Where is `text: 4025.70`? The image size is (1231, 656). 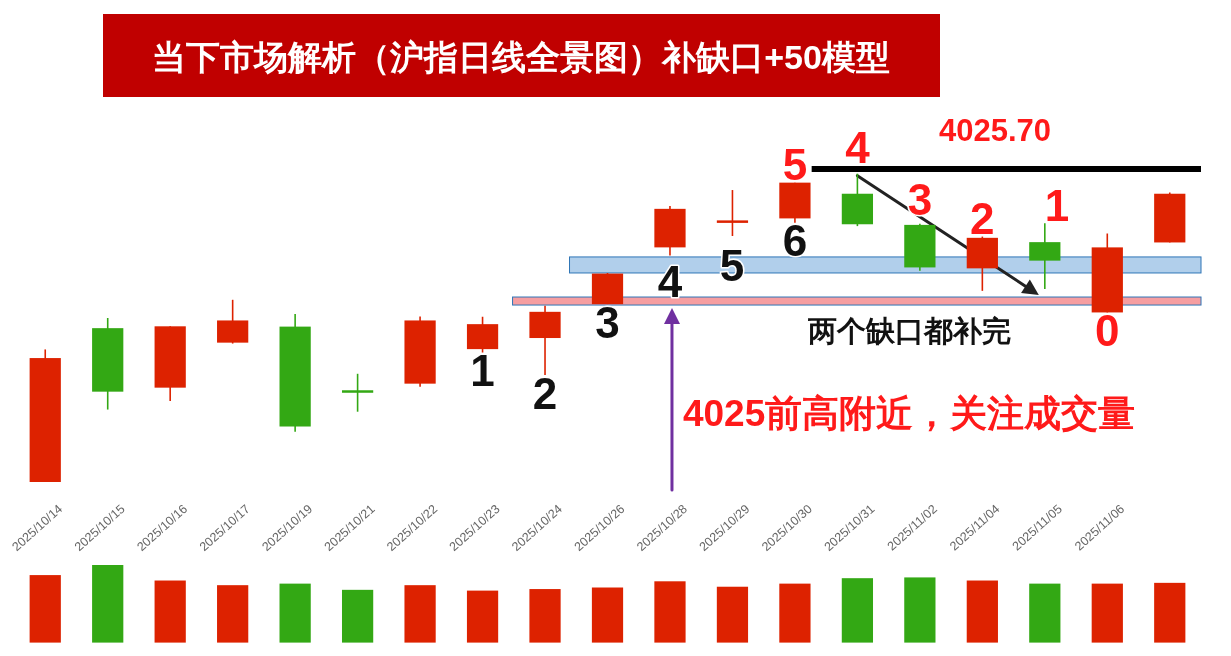 text: 4025.70 is located at coordinates (995, 130).